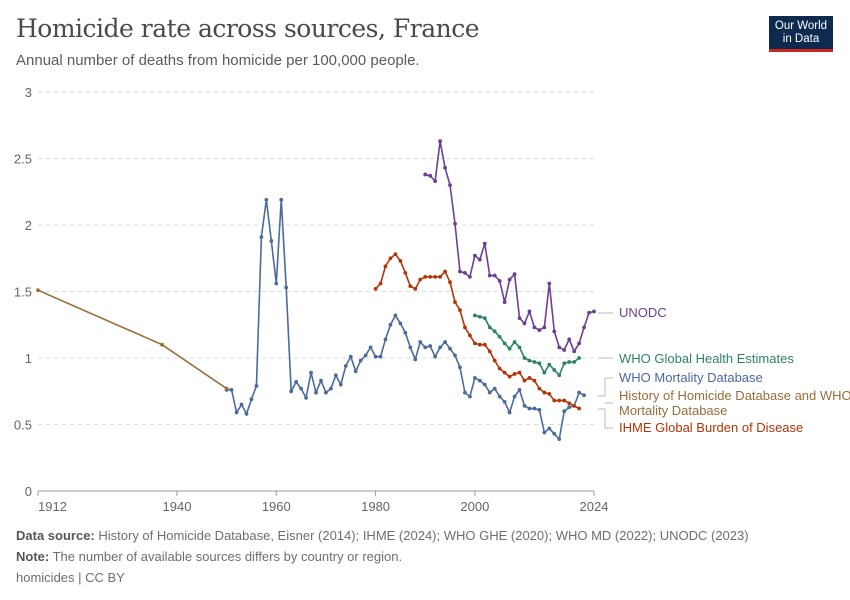  I want to click on series-label: WHO Global Health Estimates, so click(706, 358).